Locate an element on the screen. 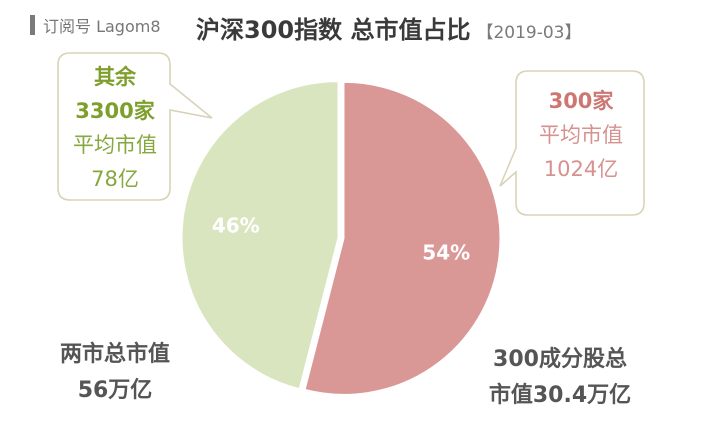  callout-others-line4: 78亿 is located at coordinates (115, 179).